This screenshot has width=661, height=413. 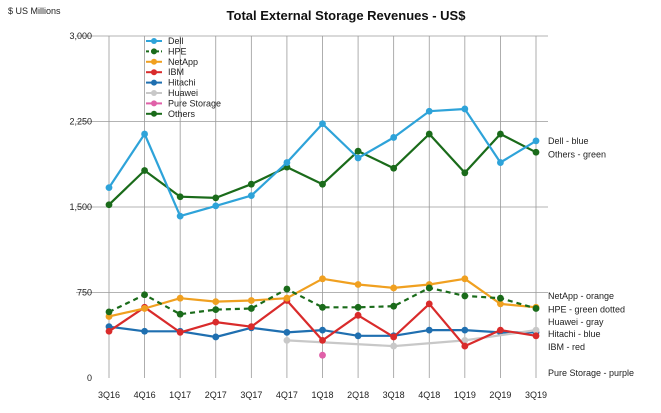 I want to click on annotation-label: Dell - blue, so click(x=568, y=141).